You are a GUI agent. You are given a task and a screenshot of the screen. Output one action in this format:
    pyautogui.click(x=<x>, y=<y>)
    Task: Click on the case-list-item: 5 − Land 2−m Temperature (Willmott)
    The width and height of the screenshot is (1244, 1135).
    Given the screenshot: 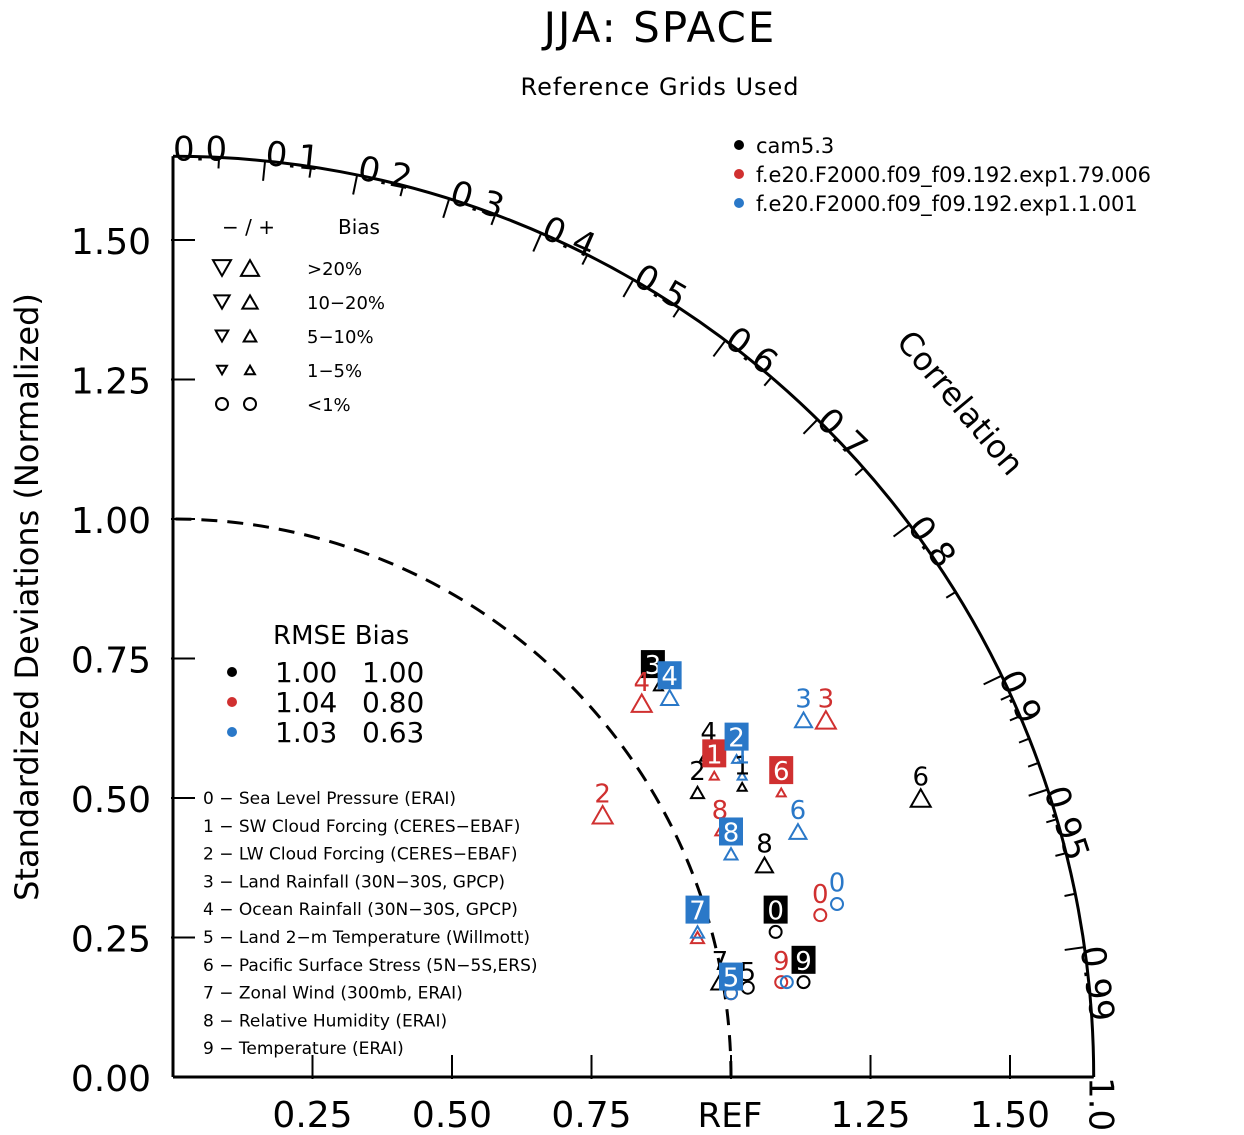 What is the action you would take?
    pyautogui.click(x=366, y=938)
    